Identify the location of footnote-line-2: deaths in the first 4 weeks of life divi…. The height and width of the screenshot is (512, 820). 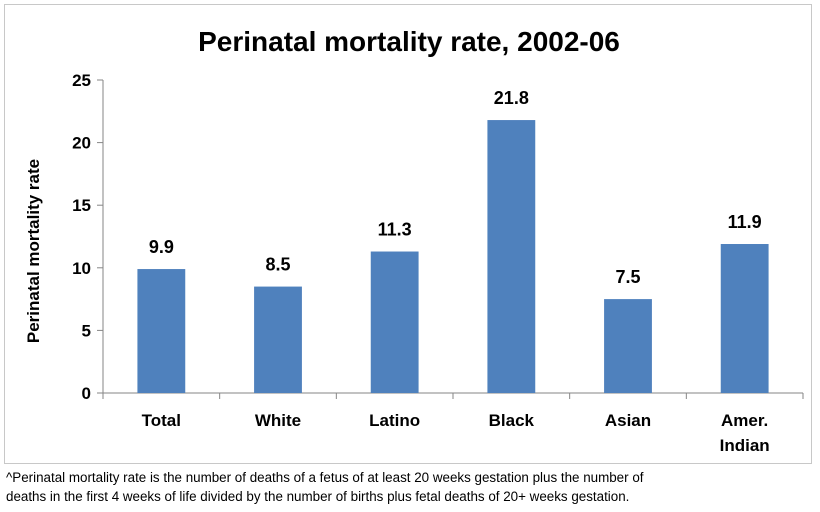
(318, 496).